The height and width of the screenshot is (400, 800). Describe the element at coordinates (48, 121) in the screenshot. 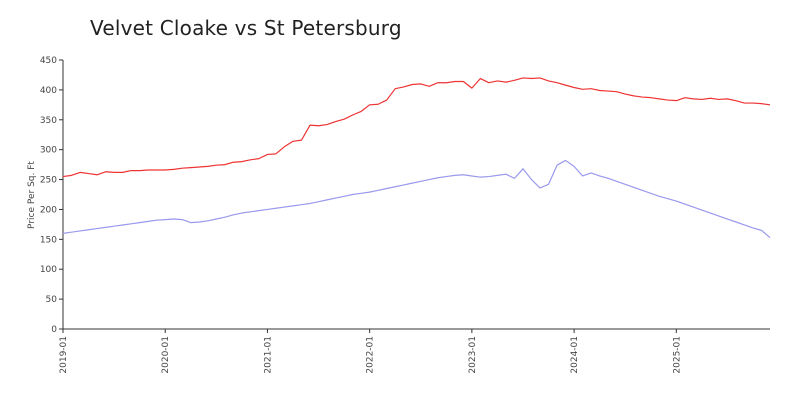

I see `y-tick-label: 350` at that location.